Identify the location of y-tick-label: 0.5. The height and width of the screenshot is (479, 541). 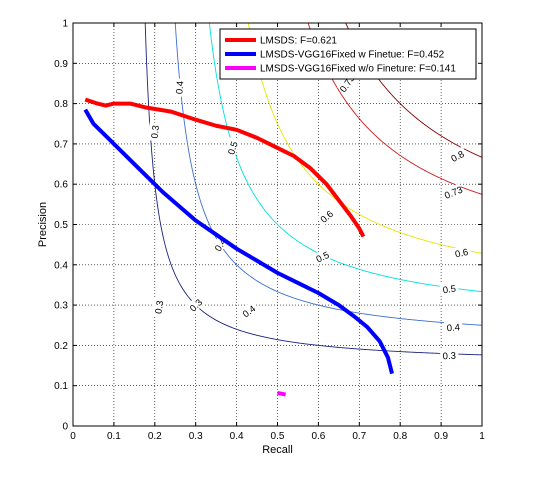
(61, 225).